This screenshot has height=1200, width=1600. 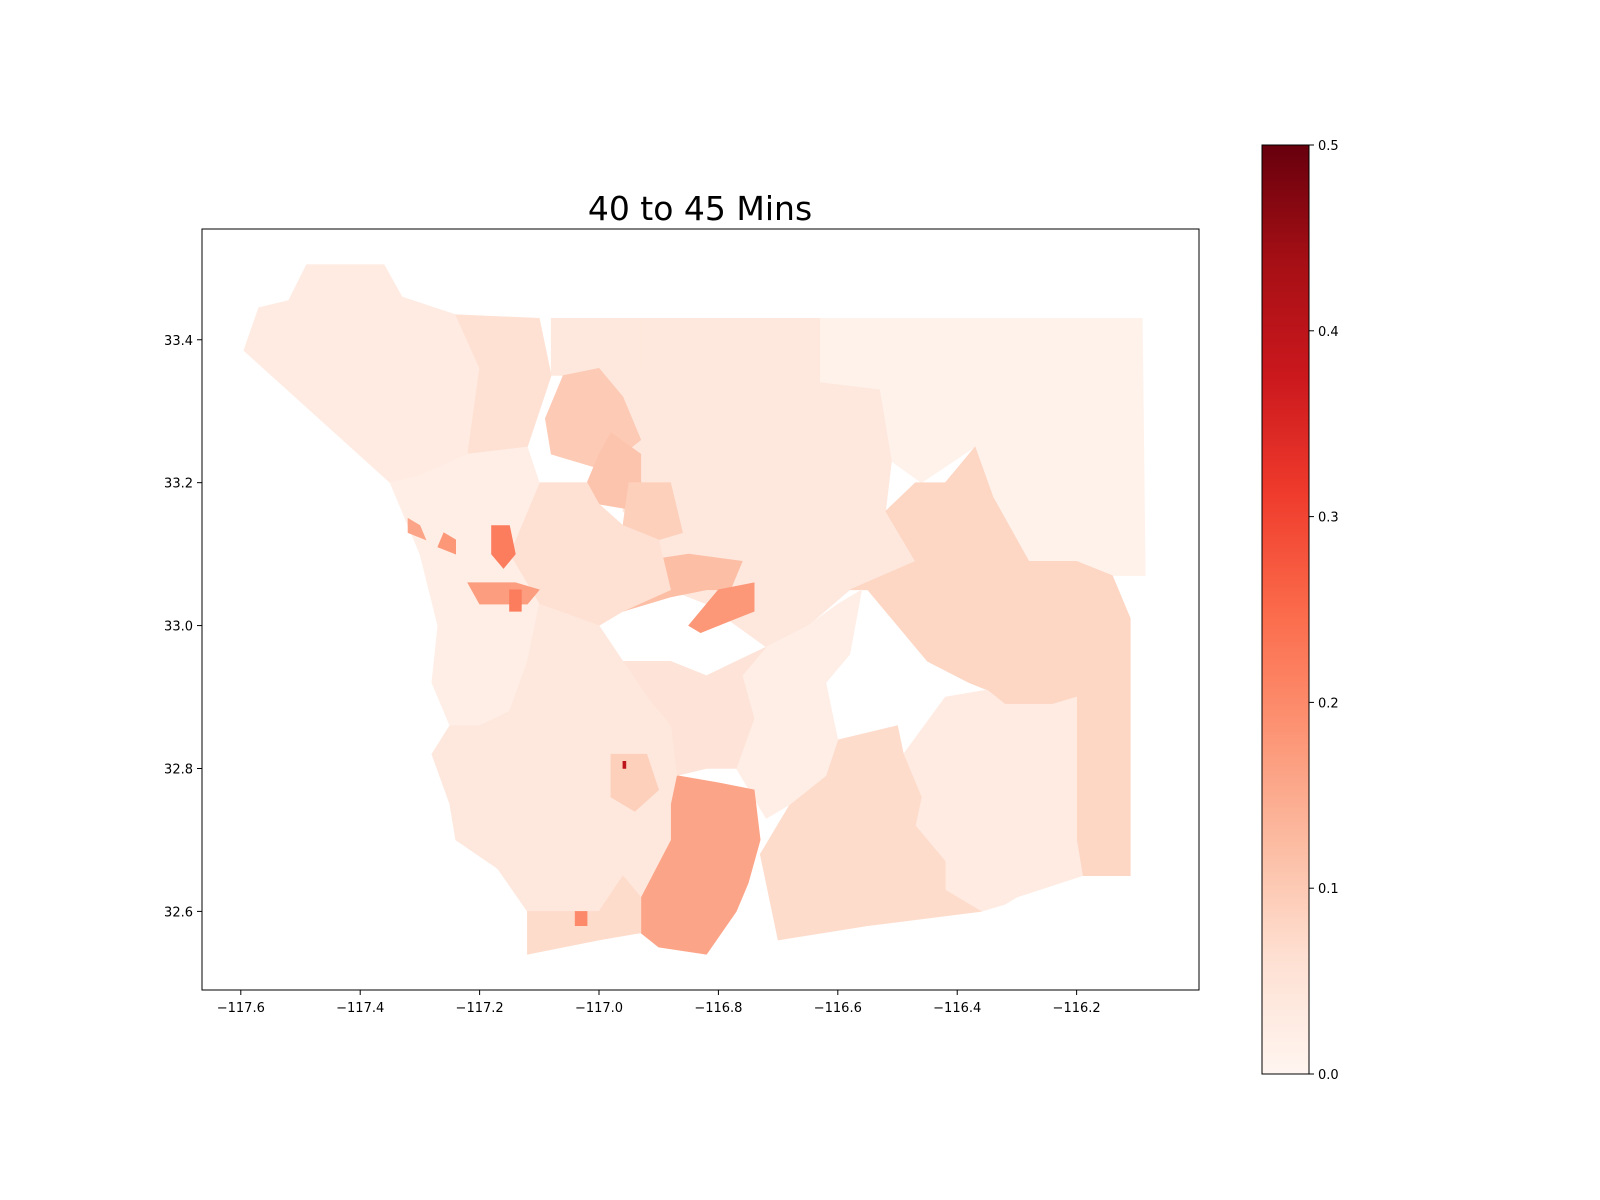 I want to click on colorbar-tick-label: 0.5, so click(x=1328, y=146).